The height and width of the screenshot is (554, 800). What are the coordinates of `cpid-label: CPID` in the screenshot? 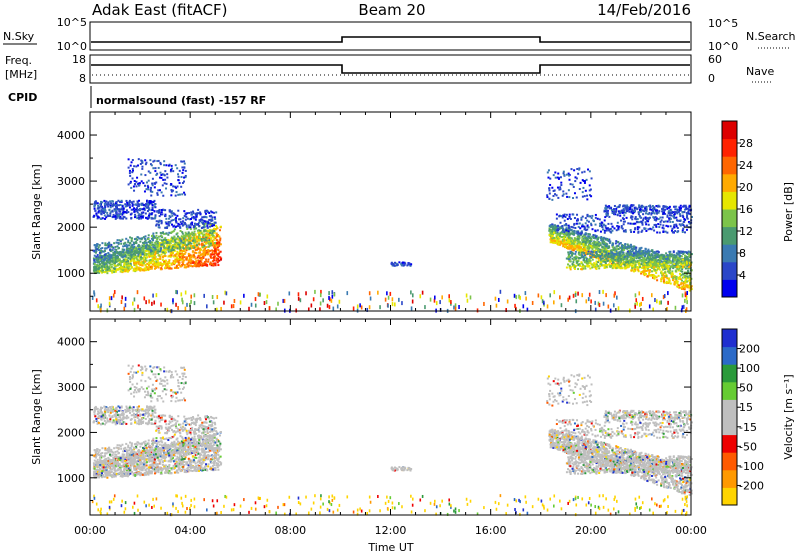 It's located at (22, 97).